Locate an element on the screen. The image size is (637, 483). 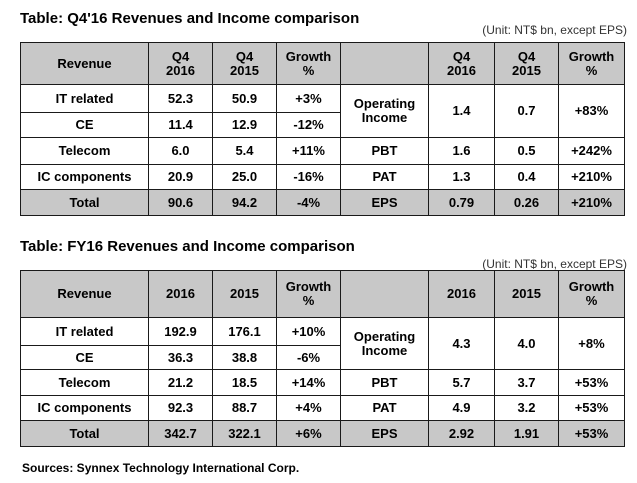
value-cell: 322.1 is located at coordinates (244, 433).